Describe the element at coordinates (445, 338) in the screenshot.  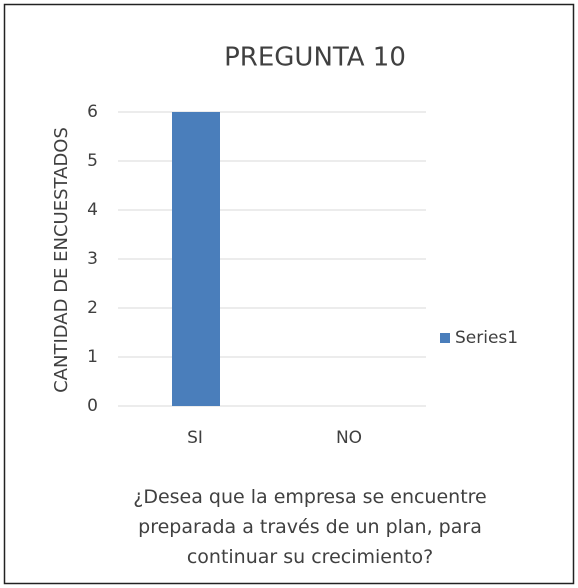
I see `legend-swatch` at that location.